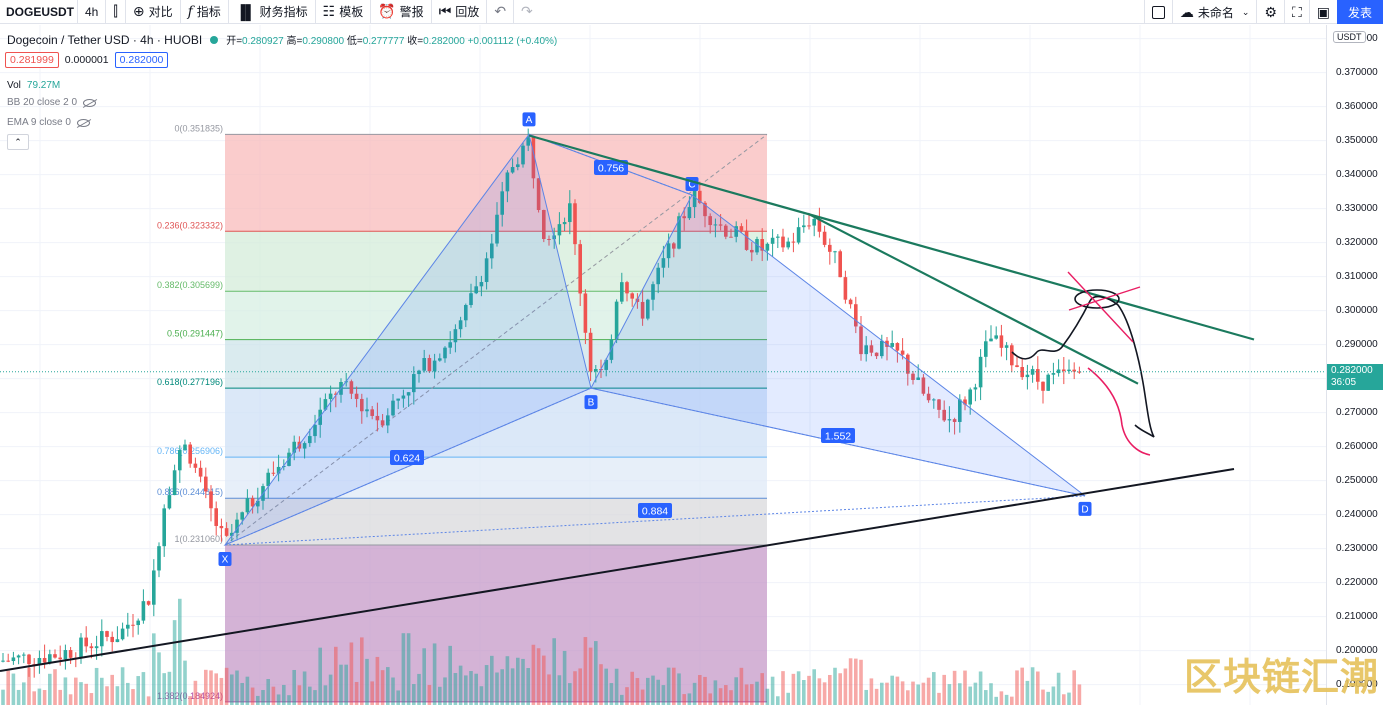 The image size is (1383, 705). Describe the element at coordinates (1322, 12) in the screenshot. I see `snapshot-button: ▣` at that location.